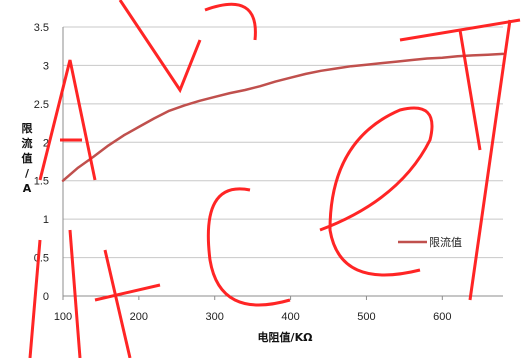 This screenshot has width=523, height=358. Describe the element at coordinates (46, 220) in the screenshot. I see `y-tick-label: 1` at that location.